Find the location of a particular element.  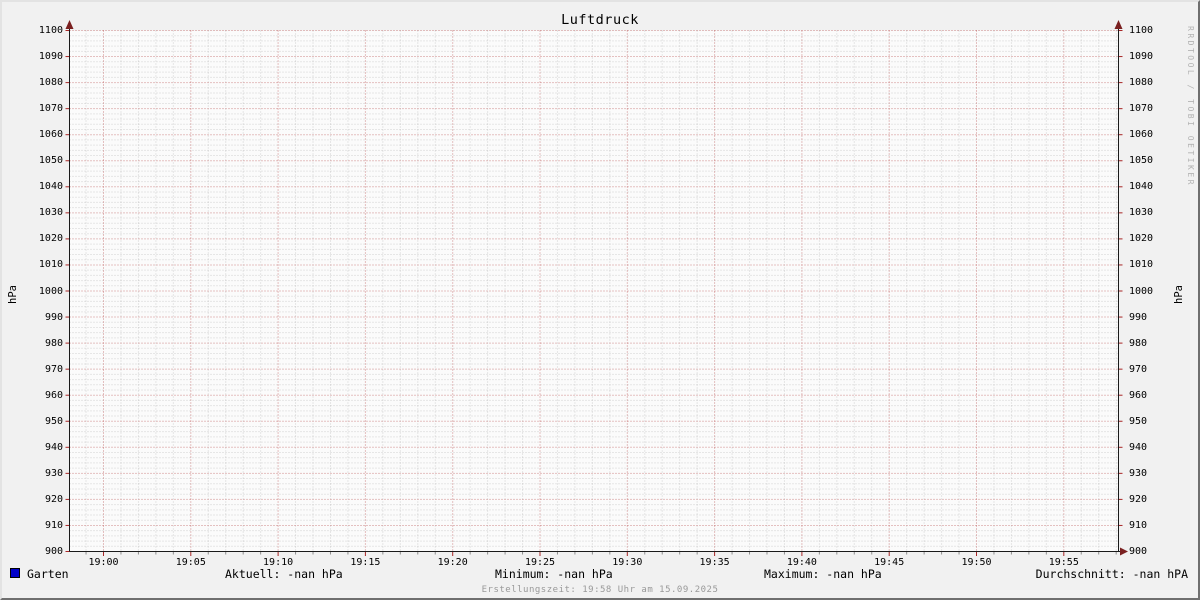

rrdtool-watermark: RRDTOOL / TOBI OETIKER is located at coordinates (1190, 106).